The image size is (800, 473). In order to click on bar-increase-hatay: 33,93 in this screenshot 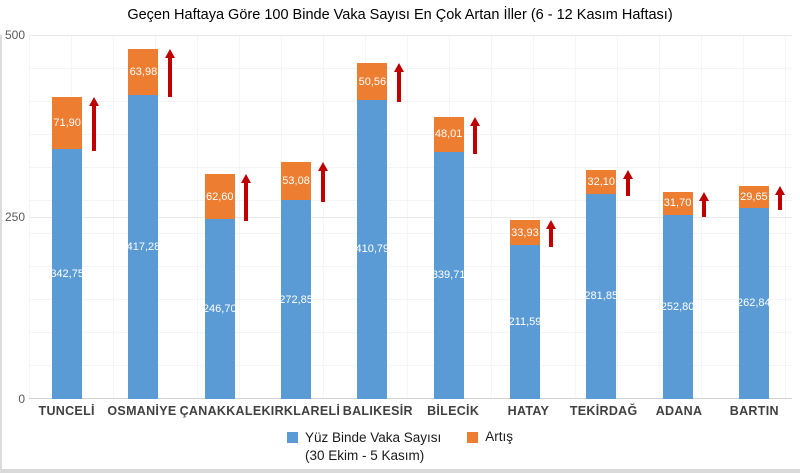, I will do `click(524, 232)`.